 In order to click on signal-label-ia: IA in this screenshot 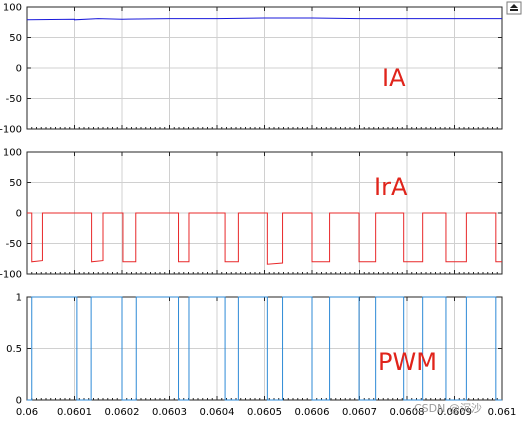, I will do `click(394, 78)`.